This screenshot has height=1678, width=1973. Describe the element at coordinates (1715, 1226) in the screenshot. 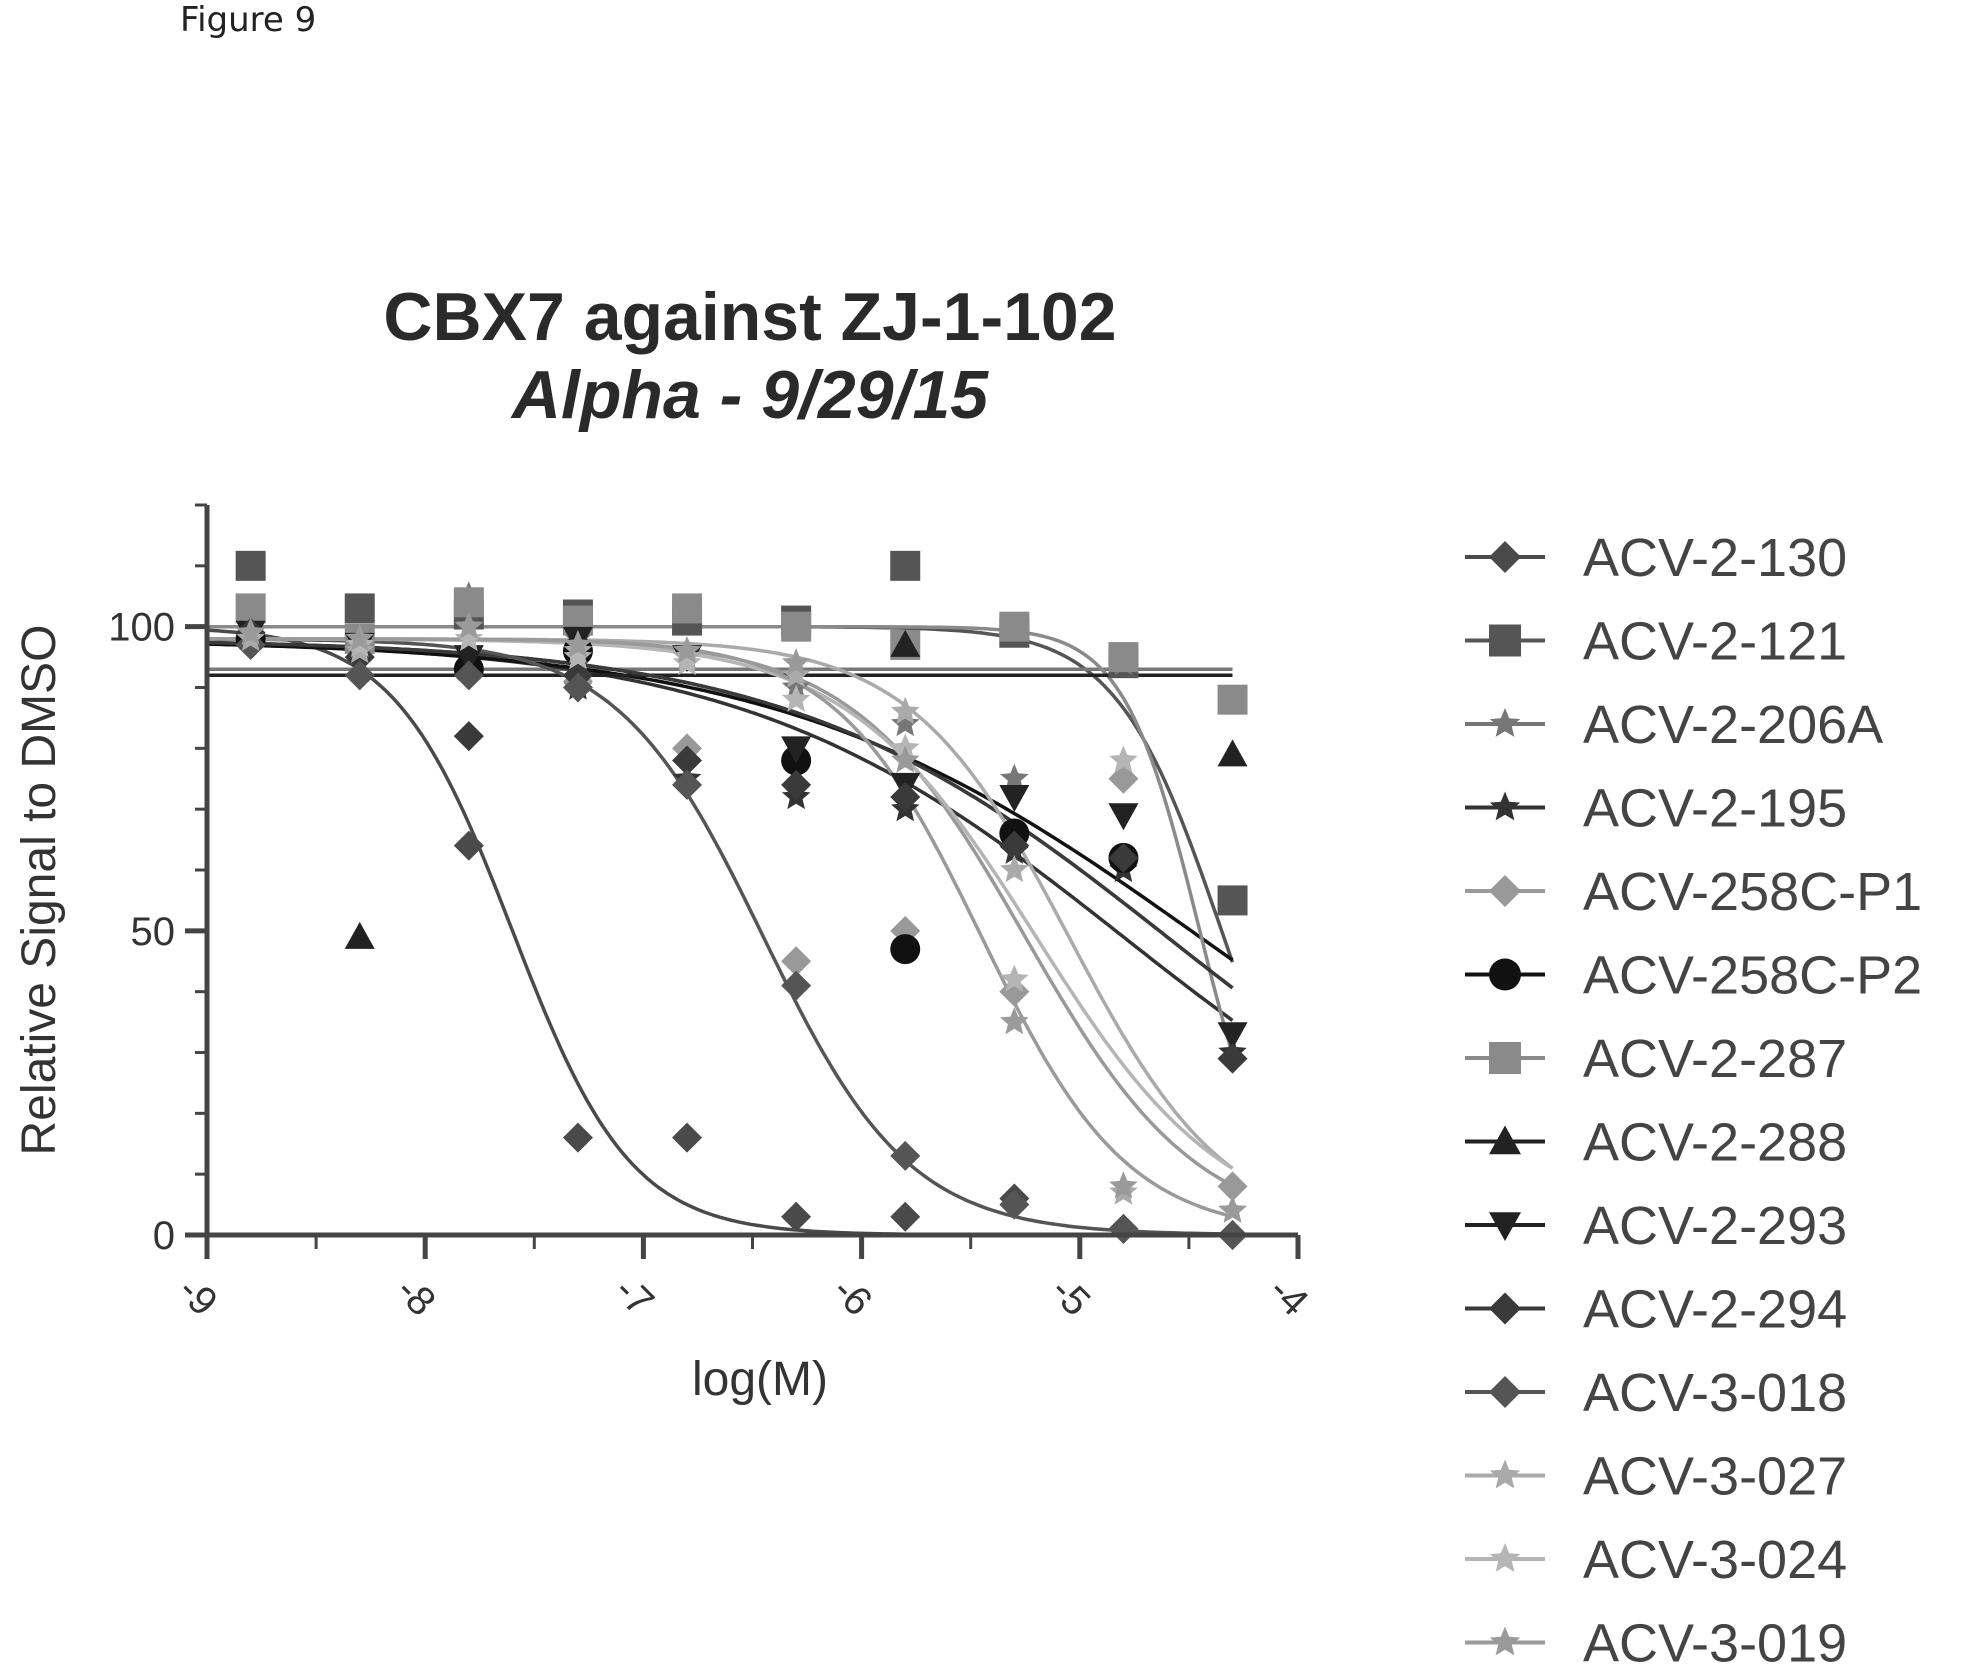

I see `legend-label: ACV-2-293` at that location.